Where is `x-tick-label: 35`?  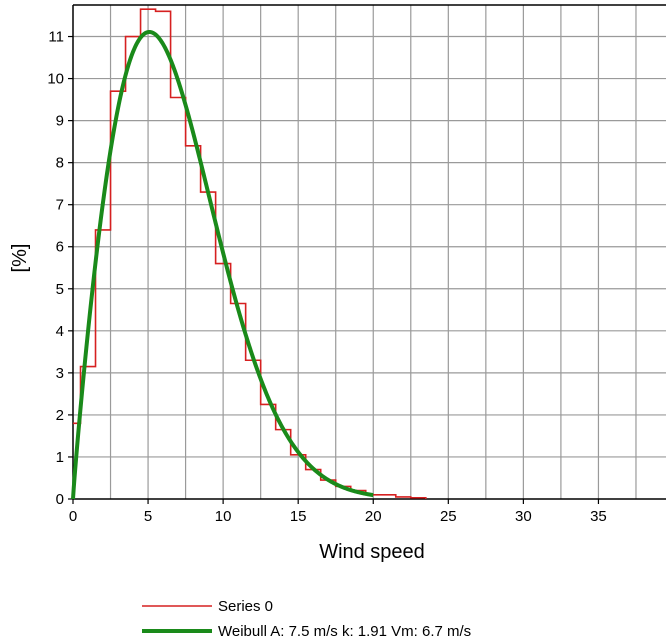
x-tick-label: 35 is located at coordinates (598, 516).